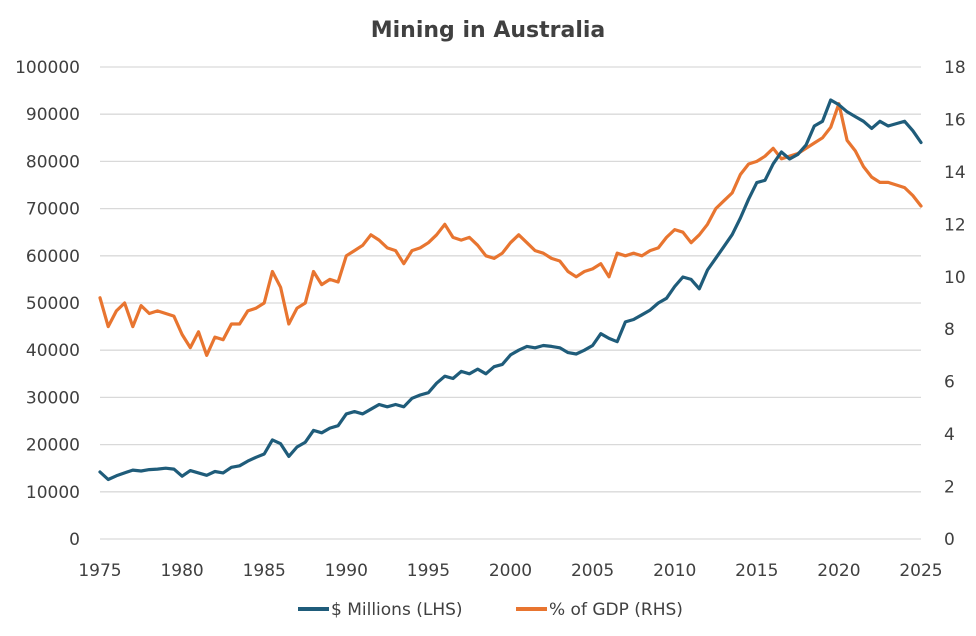 This screenshot has width=976, height=636. What do you see at coordinates (592, 571) in the screenshot?
I see `x-tick-label: 2005` at bounding box center [592, 571].